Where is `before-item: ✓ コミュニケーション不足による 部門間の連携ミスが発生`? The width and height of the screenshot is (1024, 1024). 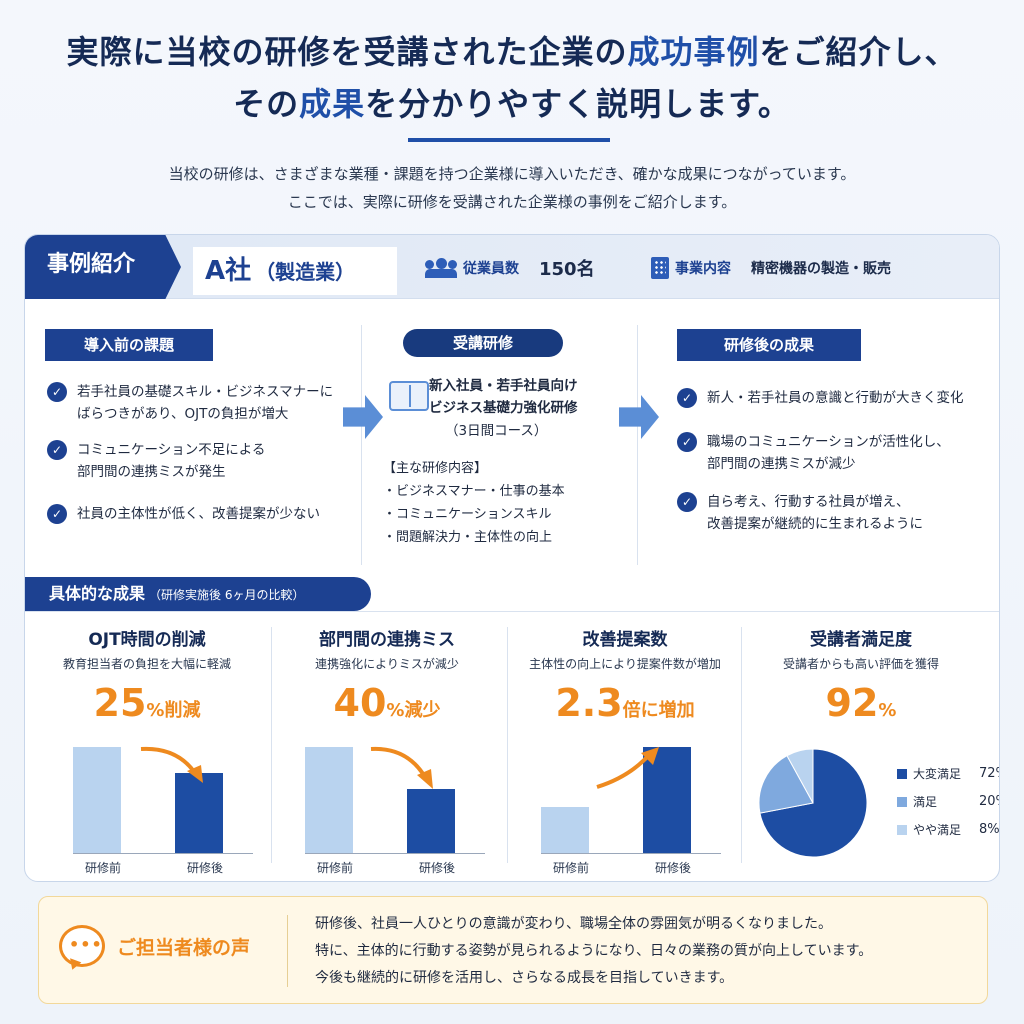 before-item: ✓ コミュニケーション不足による 部門間の連携ミスが発生 is located at coordinates (156, 461).